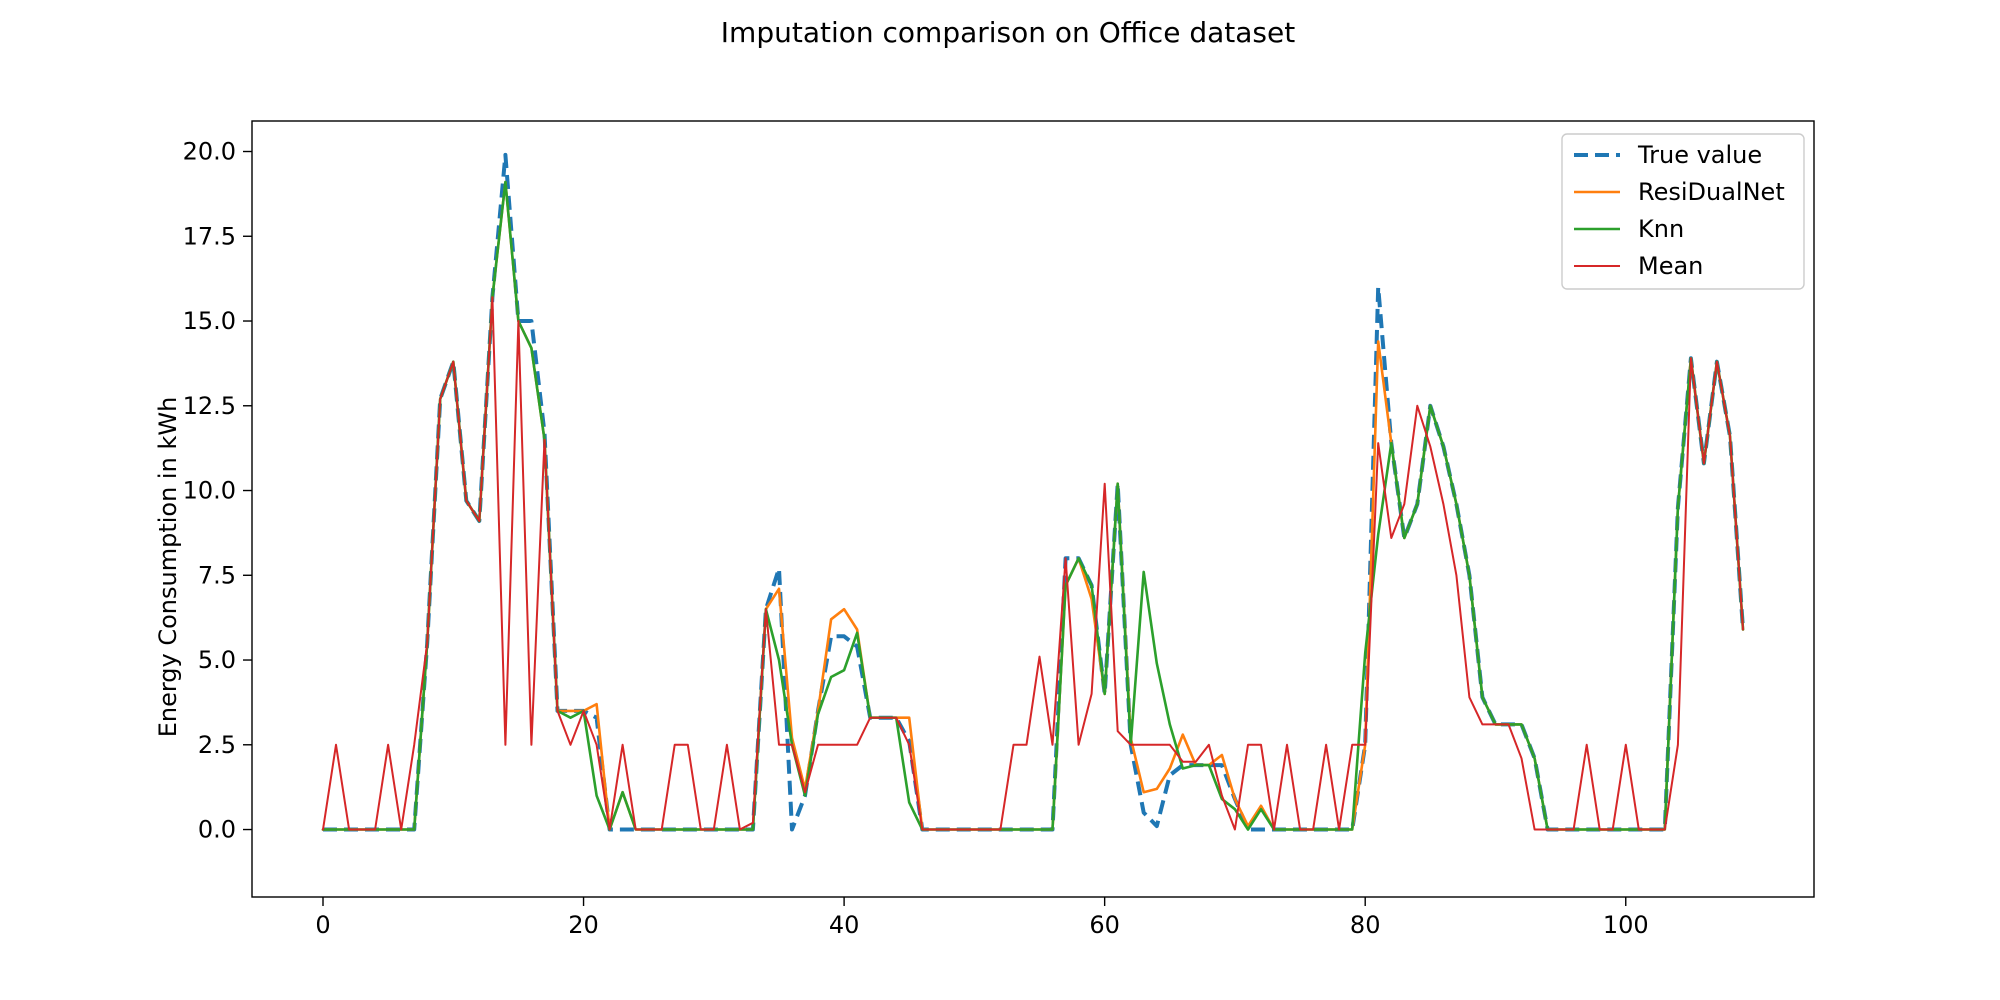 This screenshot has height=1000, width=2000. I want to click on y-tick-label: 15.0, so click(209, 321).